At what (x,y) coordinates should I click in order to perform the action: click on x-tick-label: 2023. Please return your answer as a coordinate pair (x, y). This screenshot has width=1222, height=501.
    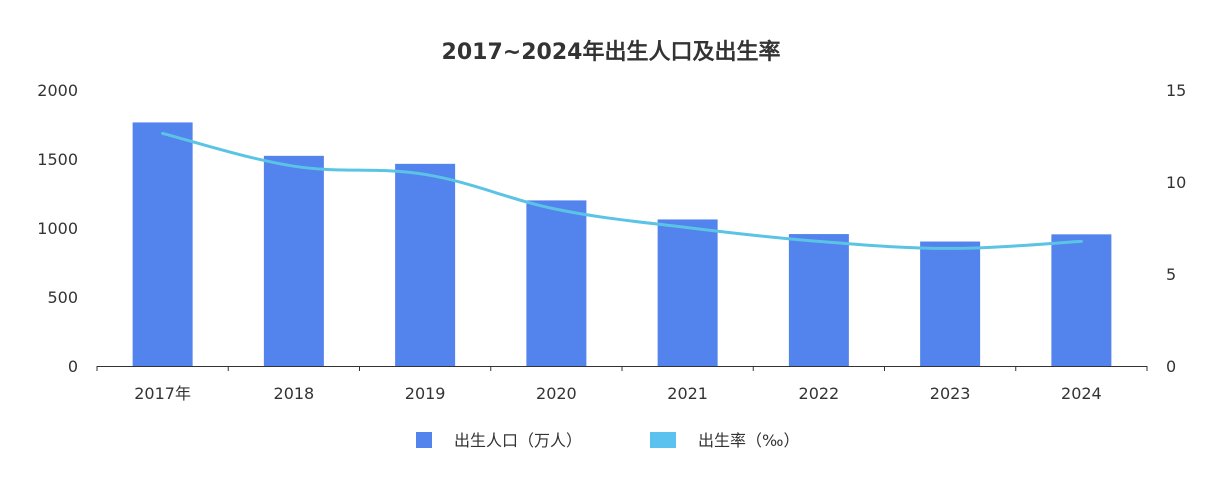
    Looking at the image, I should click on (950, 393).